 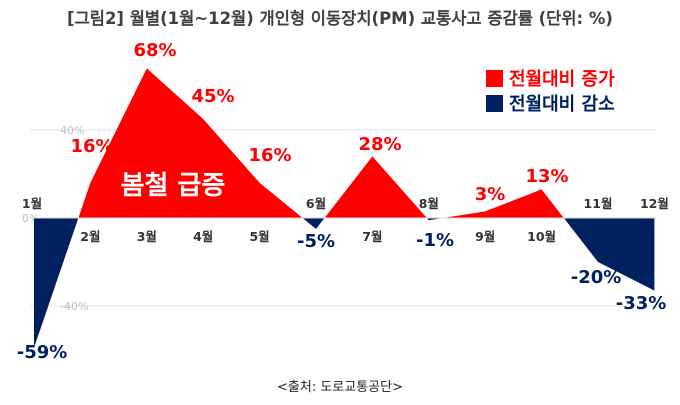 I want to click on x-tick-label: 1월, so click(x=32, y=203).